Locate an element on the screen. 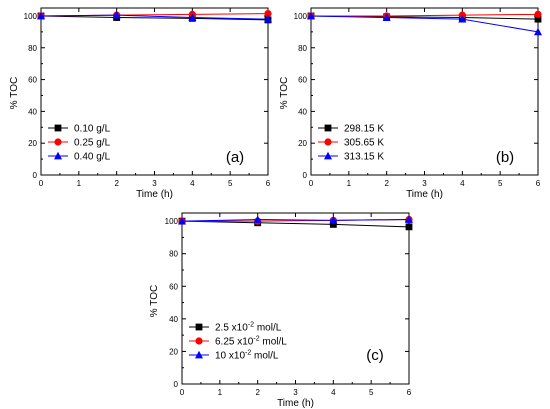 This screenshot has height=409, width=550. panel-label: (a) is located at coordinates (235, 157).